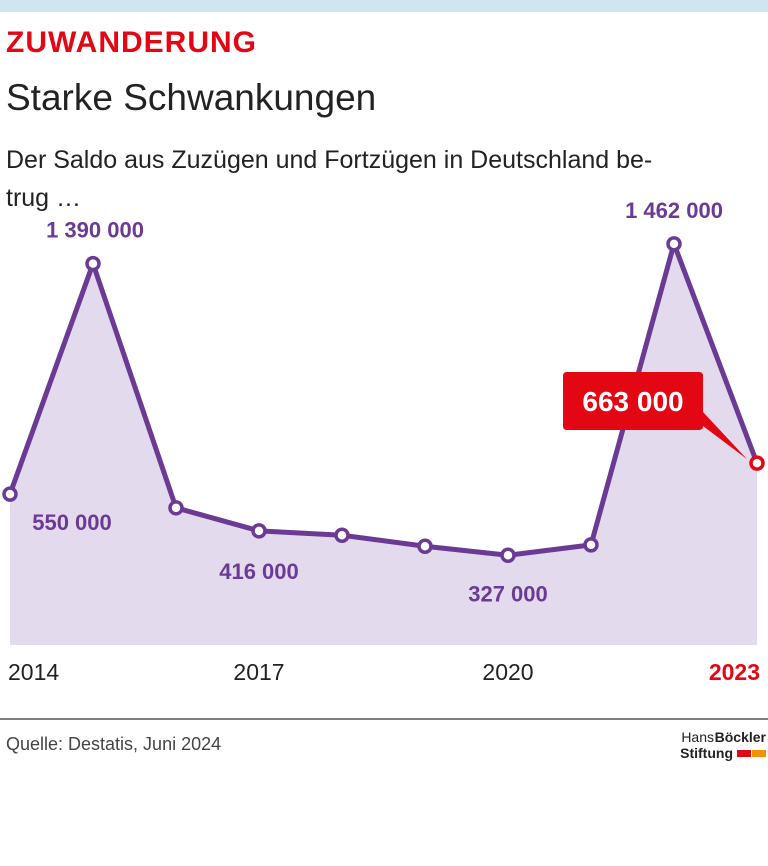 The width and height of the screenshot is (768, 866). Describe the element at coordinates (33, 672) in the screenshot. I see `x-tick-label: 2014` at that location.